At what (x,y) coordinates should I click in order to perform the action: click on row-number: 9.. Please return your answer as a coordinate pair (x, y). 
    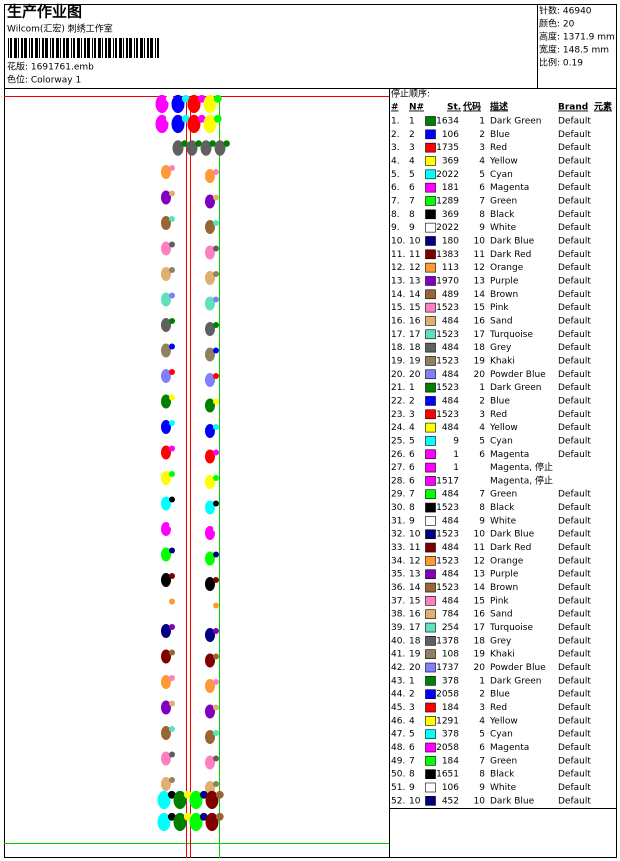
    Looking at the image, I should click on (395, 228).